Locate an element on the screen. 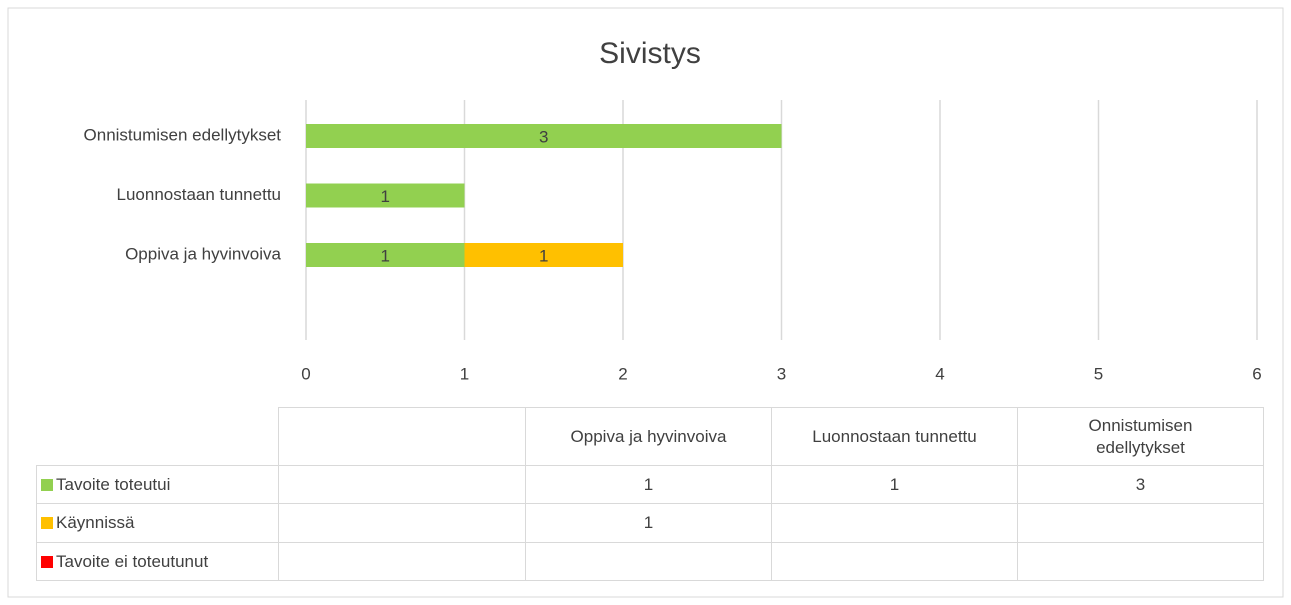 Image resolution: width=1291 pixels, height=605 pixels. table-header: Luonnostaan tunnettu is located at coordinates (894, 436).